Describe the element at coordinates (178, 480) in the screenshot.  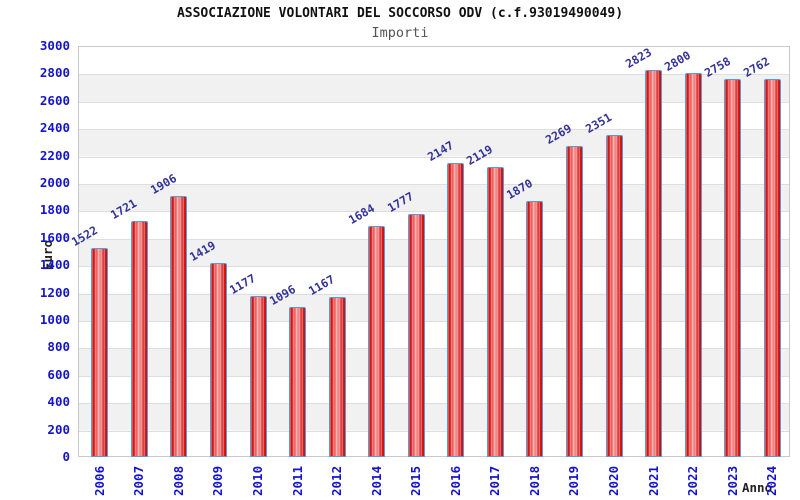
I see `x-tick-label: 2008` at that location.